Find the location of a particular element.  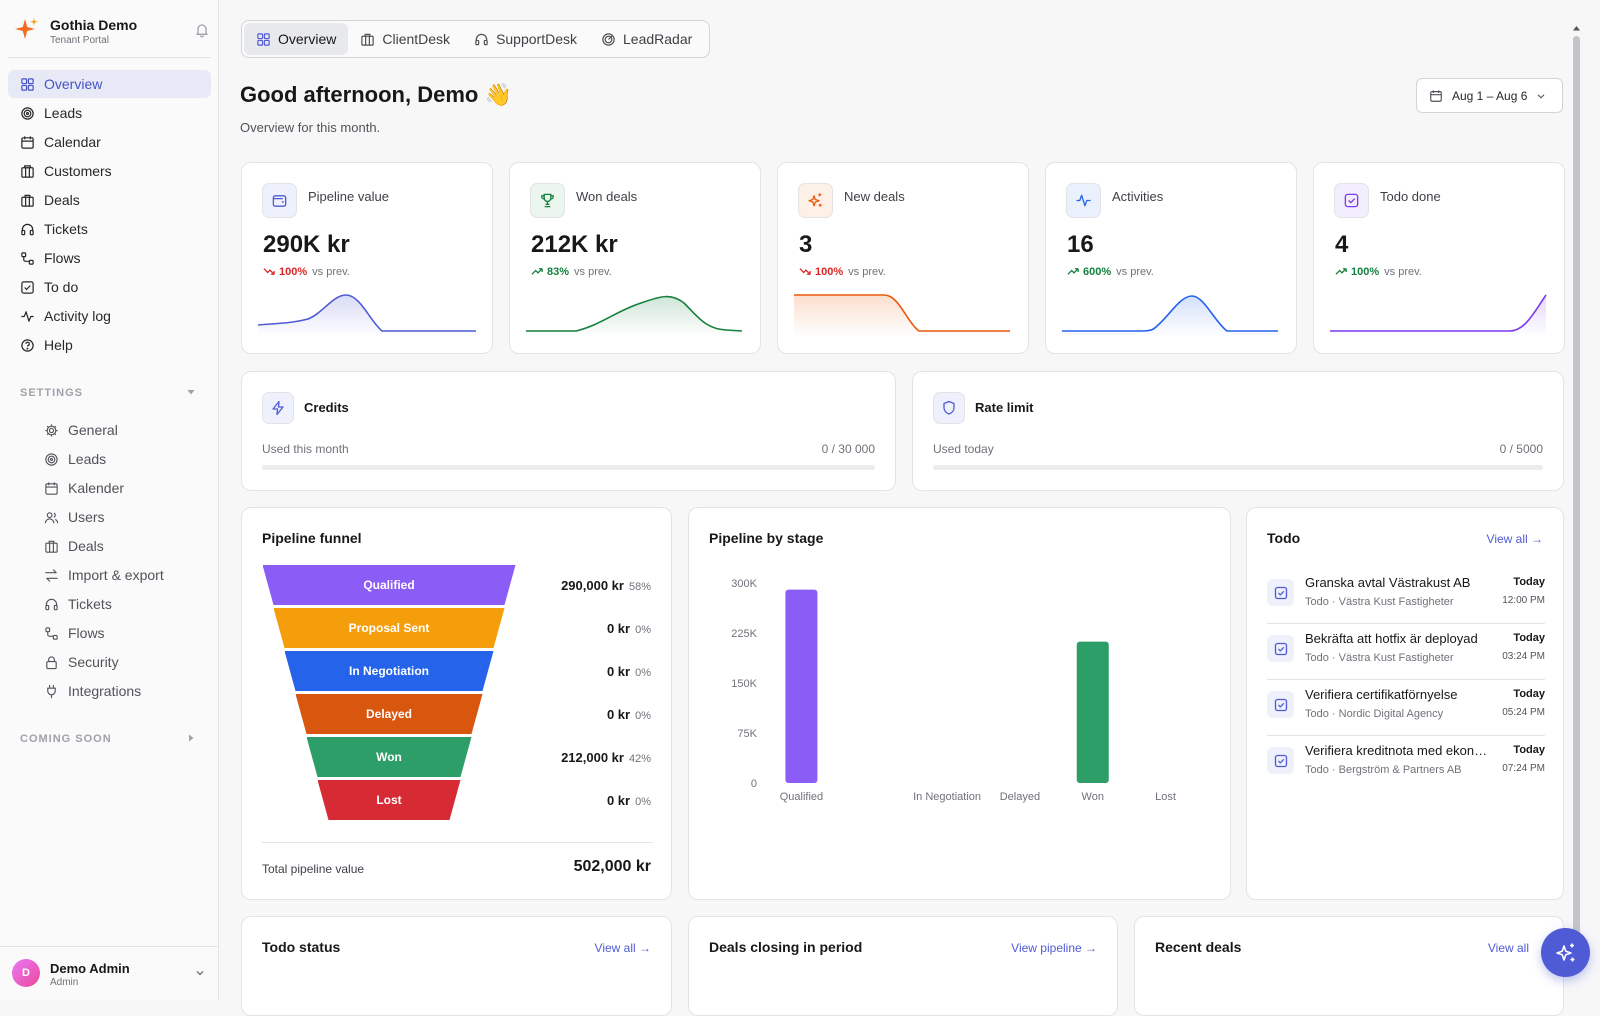

settings-item-tickets: Tickets is located at coordinates (121, 604).